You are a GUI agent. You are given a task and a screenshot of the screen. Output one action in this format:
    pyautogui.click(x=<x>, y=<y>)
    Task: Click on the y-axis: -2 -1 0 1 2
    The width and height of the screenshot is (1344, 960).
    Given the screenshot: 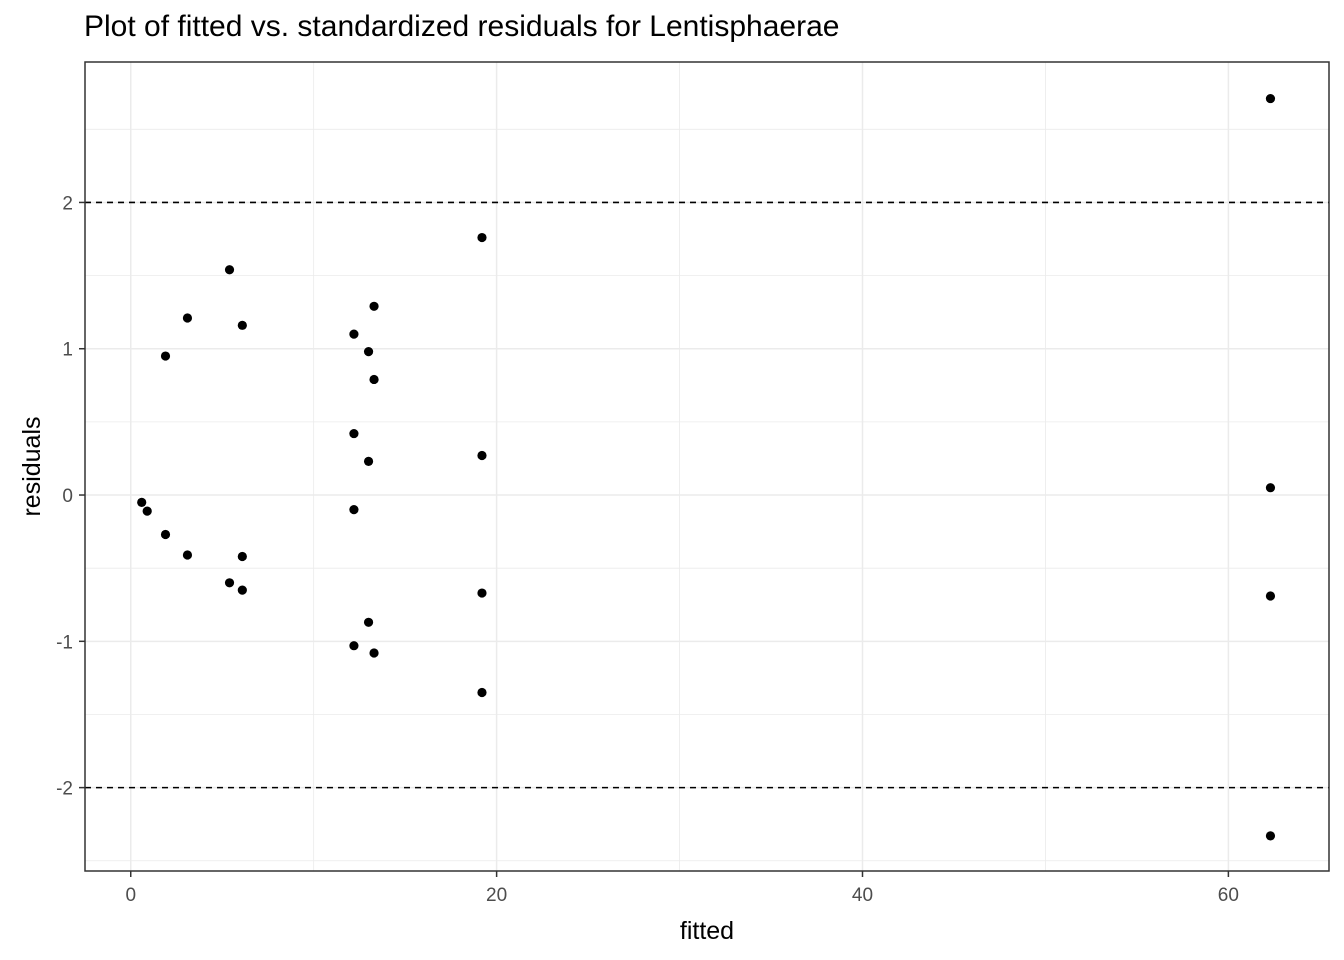 What is the action you would take?
    pyautogui.click(x=70, y=496)
    